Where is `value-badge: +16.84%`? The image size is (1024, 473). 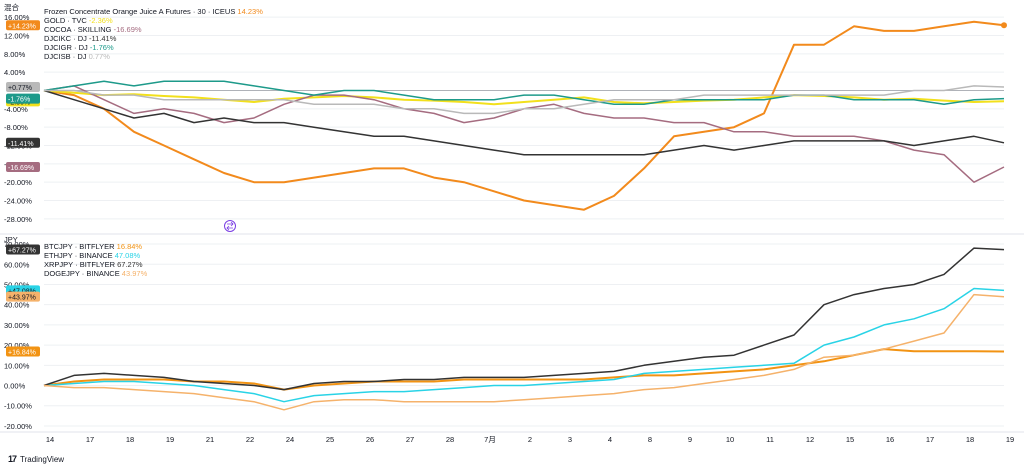
value-badge: +16.84% is located at coordinates (23, 351).